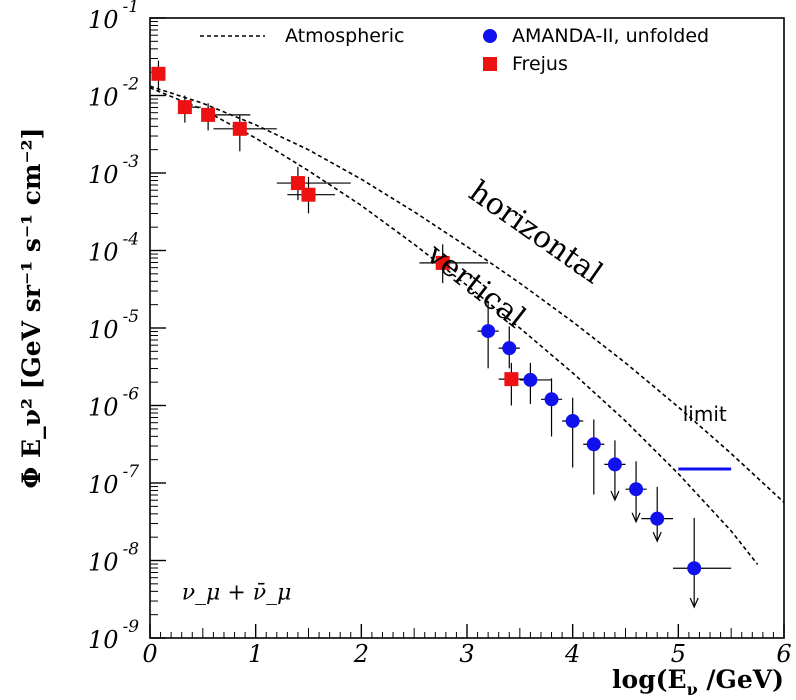  What do you see at coordinates (149, 654) in the screenshot?
I see `x-tick-label: 0` at bounding box center [149, 654].